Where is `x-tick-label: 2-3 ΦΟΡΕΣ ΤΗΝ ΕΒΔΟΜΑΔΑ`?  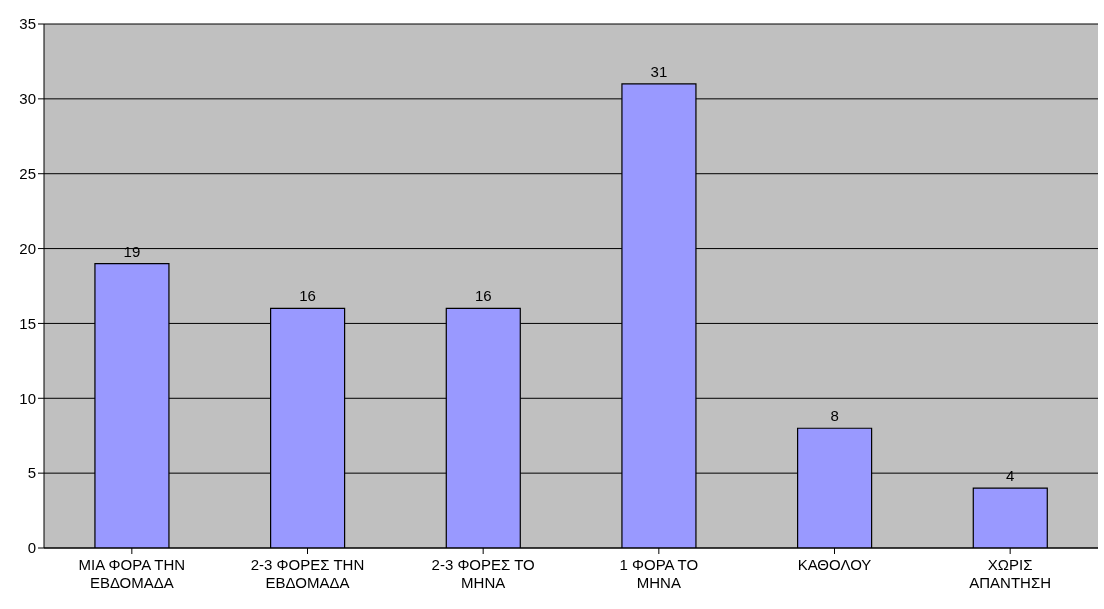
x-tick-label: 2-3 ΦΟΡΕΣ ΤΗΝ ΕΒΔΟΜΑΔΑ is located at coordinates (307, 573).